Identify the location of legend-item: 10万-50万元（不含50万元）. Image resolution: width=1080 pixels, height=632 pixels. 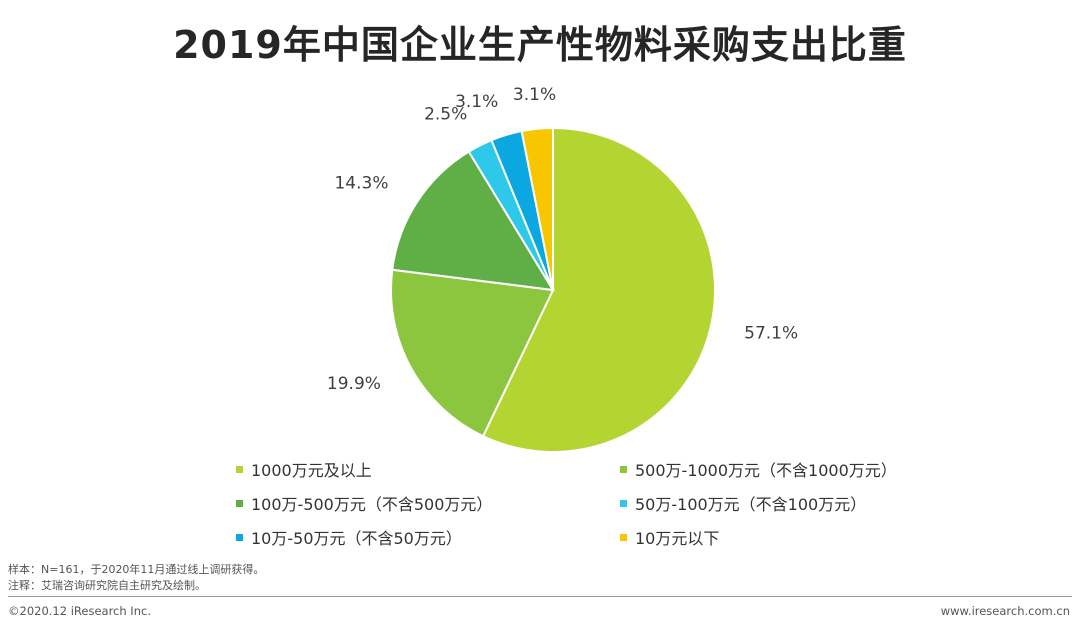
(349, 537).